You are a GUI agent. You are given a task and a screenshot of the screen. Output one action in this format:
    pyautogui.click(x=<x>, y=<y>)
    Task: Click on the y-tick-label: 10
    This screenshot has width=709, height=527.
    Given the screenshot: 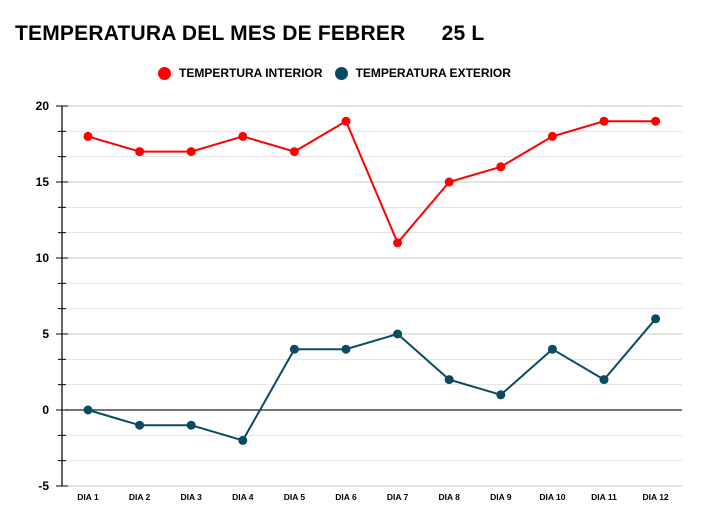 What is the action you would take?
    pyautogui.click(x=43, y=258)
    